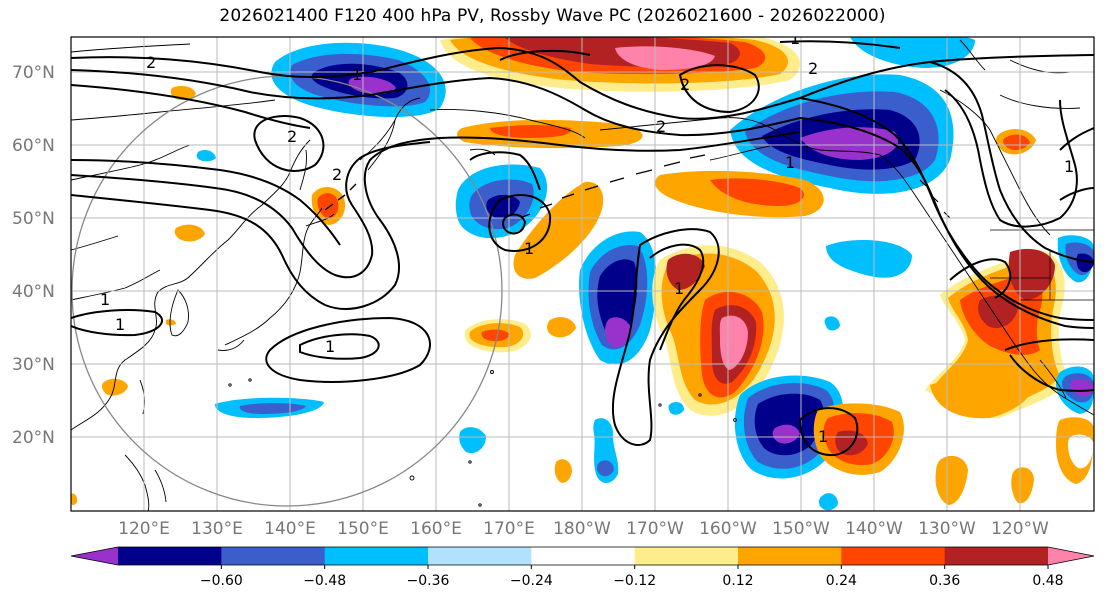  I want to click on colorbar-extend-min, so click(94, 556).